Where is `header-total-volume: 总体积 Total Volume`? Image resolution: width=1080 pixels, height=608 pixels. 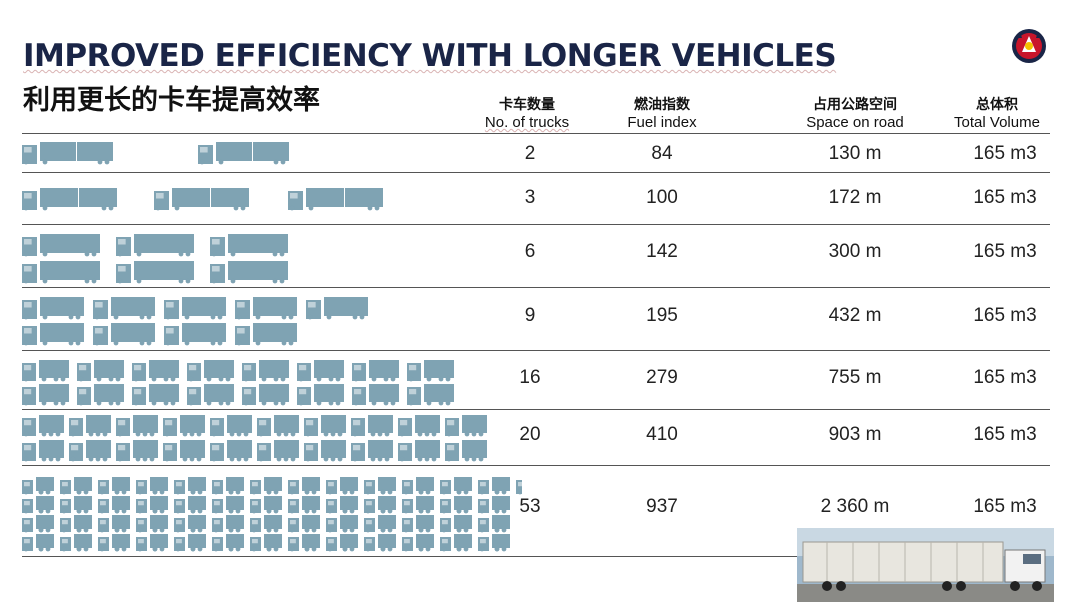
header-total-volume: 总体积 Total Volume is located at coordinates (997, 113).